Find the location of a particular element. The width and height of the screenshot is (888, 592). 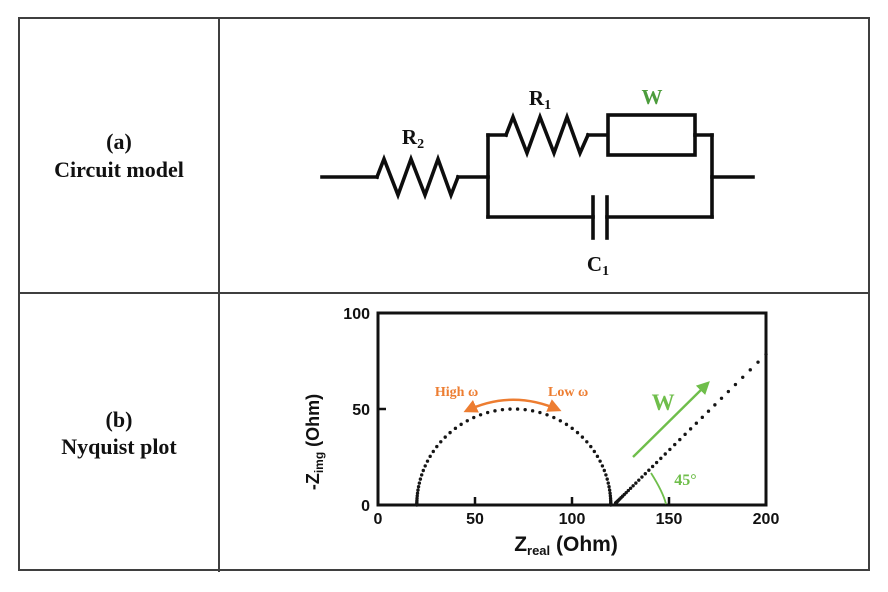

frequency-sweep-arrow is located at coordinates (512, 405).